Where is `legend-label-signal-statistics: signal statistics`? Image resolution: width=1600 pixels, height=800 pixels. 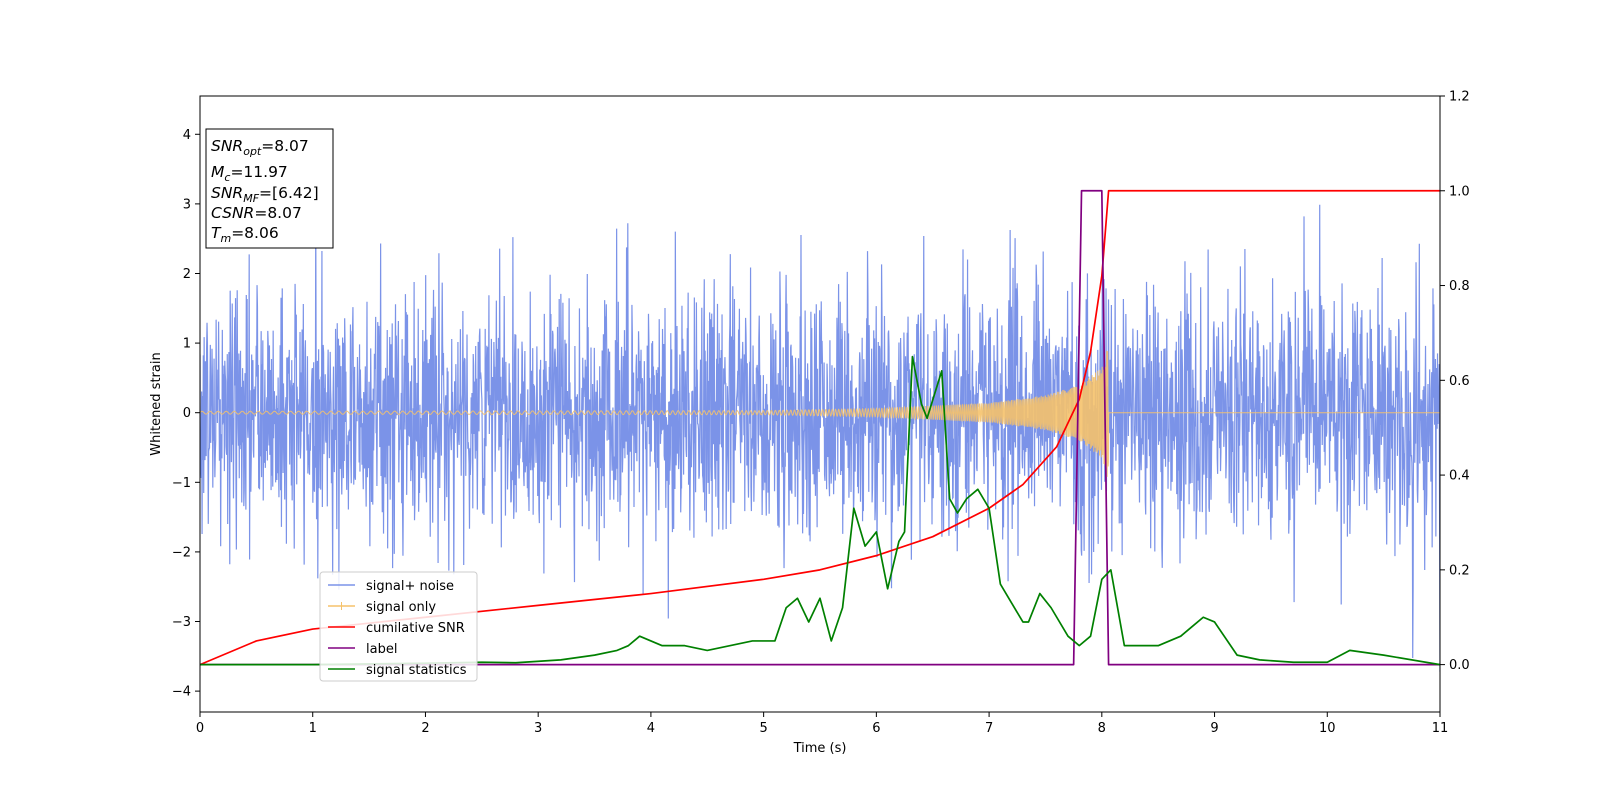 legend-label-signal-statistics: signal statistics is located at coordinates (416, 670).